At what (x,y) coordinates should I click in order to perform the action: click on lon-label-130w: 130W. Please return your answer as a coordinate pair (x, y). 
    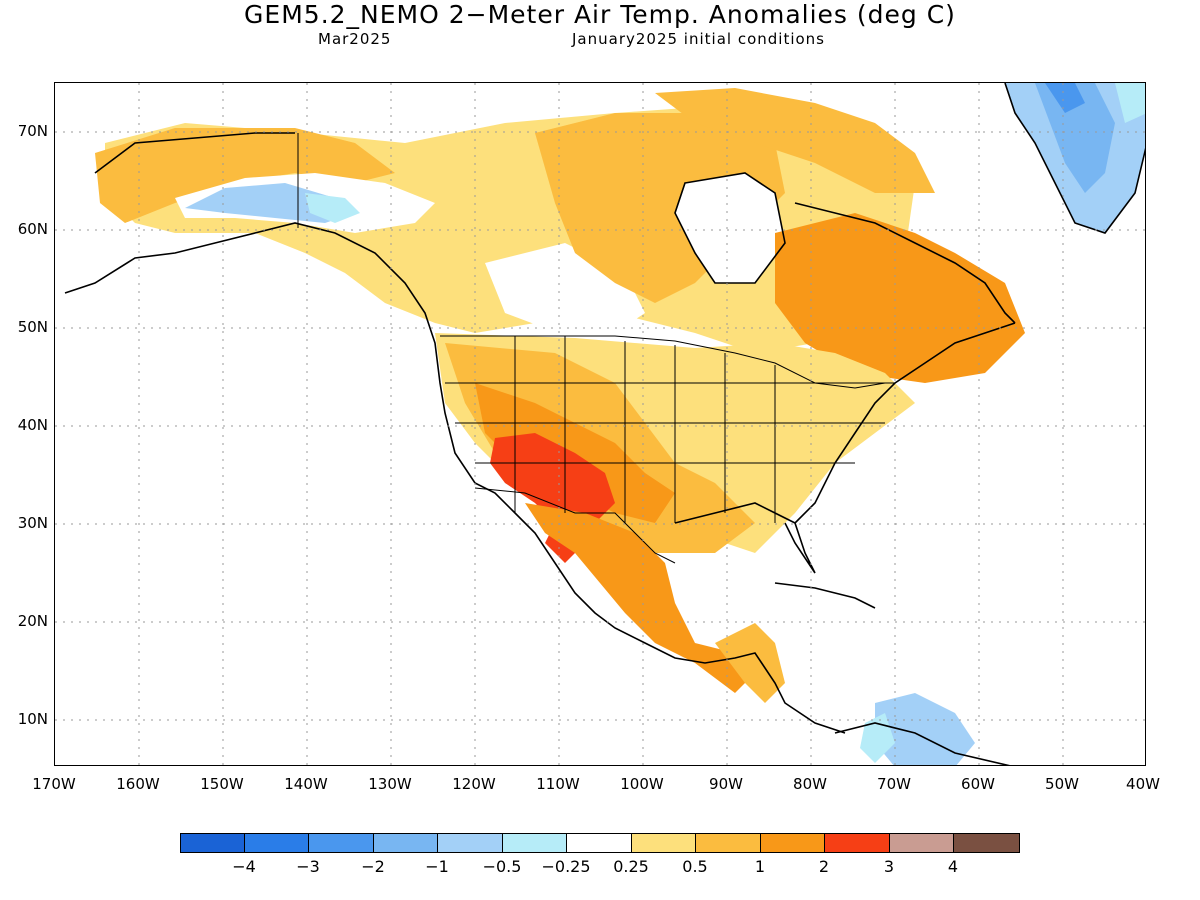
    Looking at the image, I should click on (390, 784).